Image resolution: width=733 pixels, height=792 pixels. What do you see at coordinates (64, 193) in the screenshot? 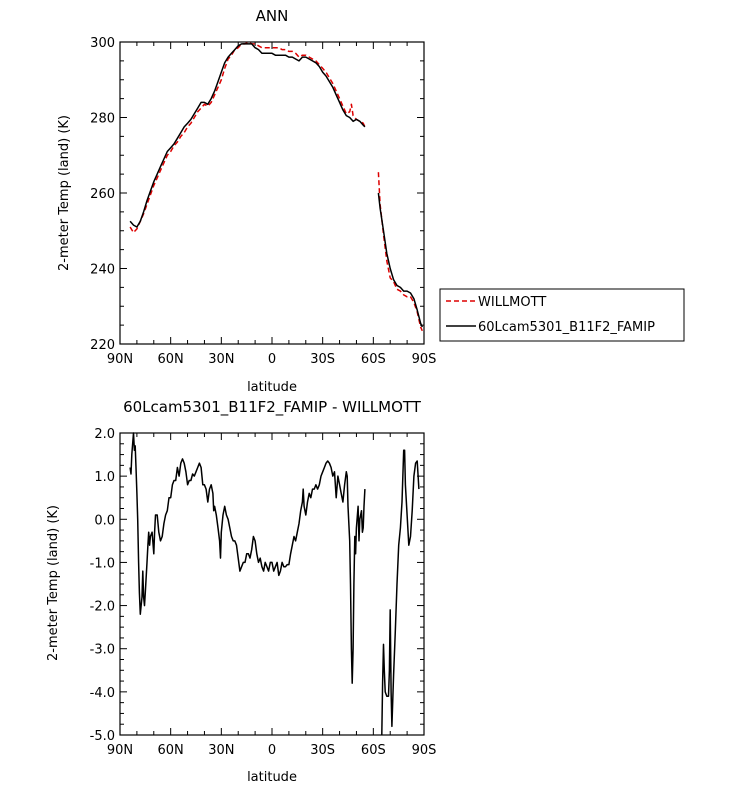
I see `top-y-axis-label: 2-meter Temp (land) (K)` at bounding box center [64, 193].